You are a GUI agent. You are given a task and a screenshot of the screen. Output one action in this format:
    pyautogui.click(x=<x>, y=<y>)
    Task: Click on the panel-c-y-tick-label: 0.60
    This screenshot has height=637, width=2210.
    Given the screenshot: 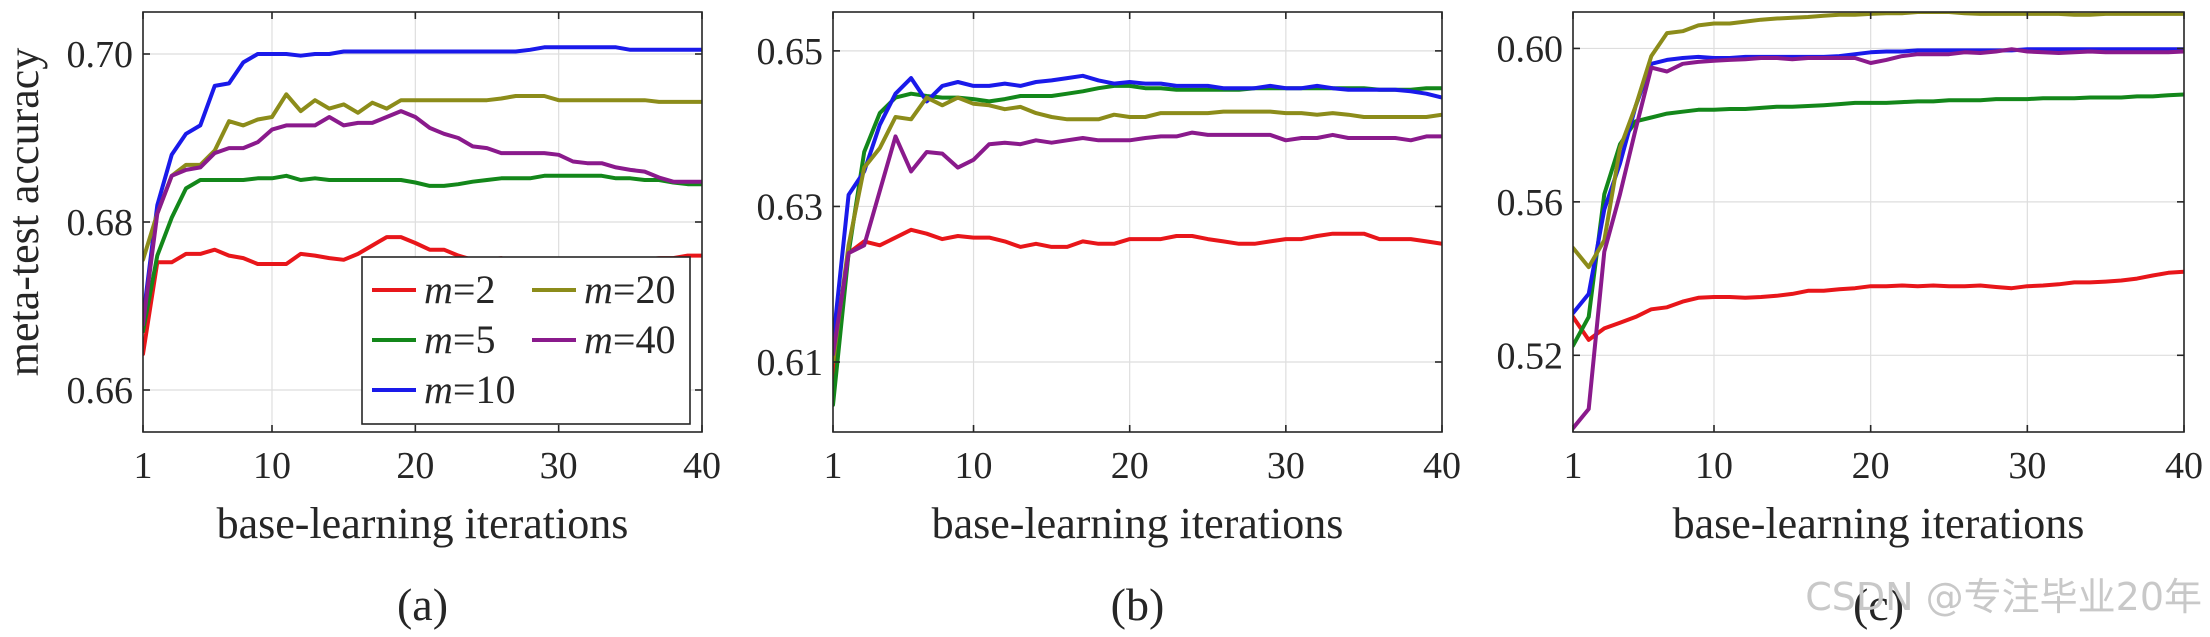 What is the action you would take?
    pyautogui.click(x=1530, y=49)
    